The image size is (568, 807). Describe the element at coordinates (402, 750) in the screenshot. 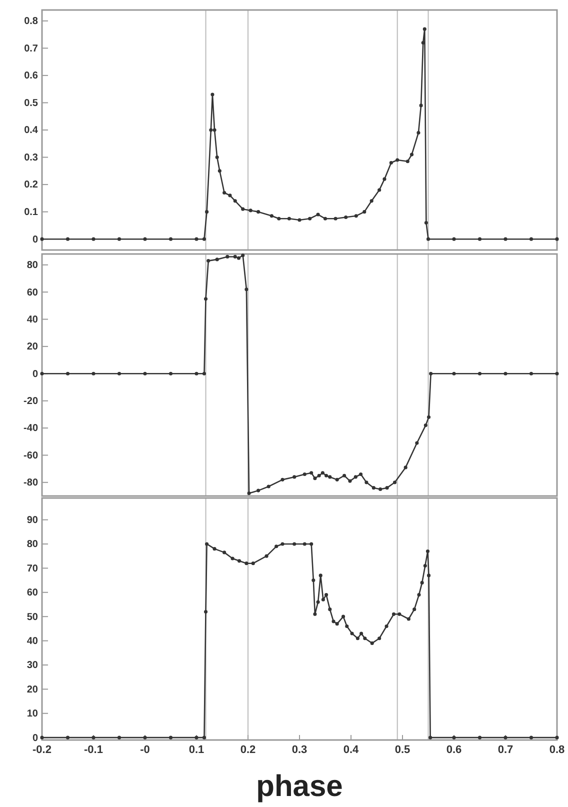

I see `x-tick-label: 0.5` at that location.